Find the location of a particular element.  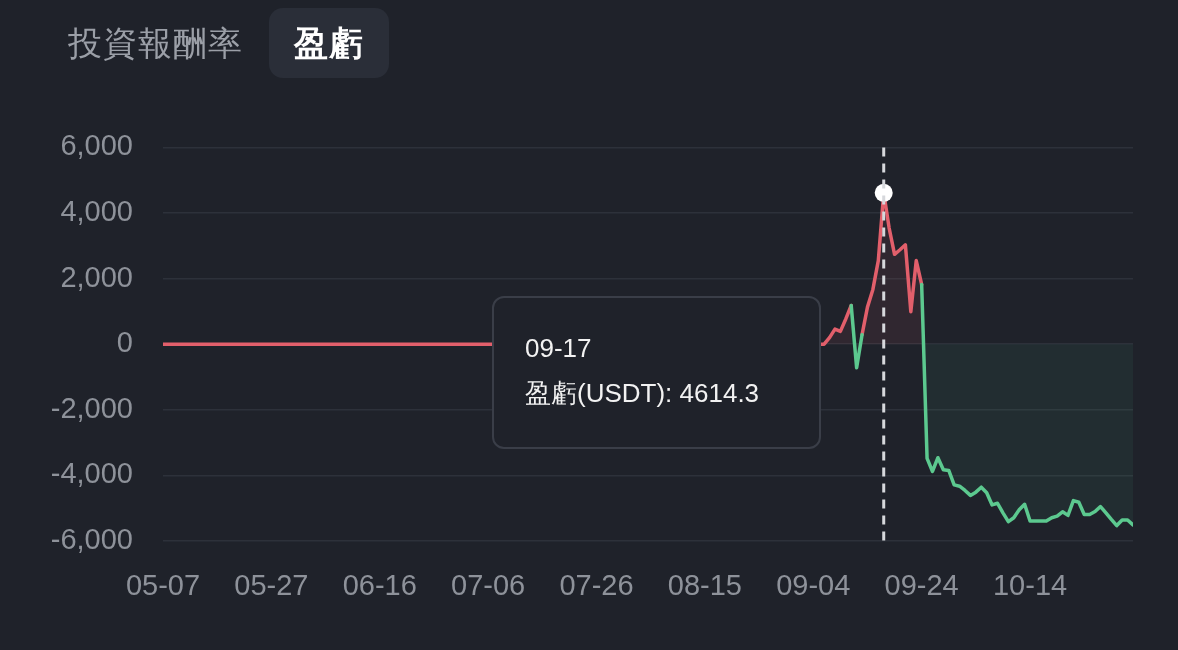

x-tick-label: 07-26 is located at coordinates (596, 585).